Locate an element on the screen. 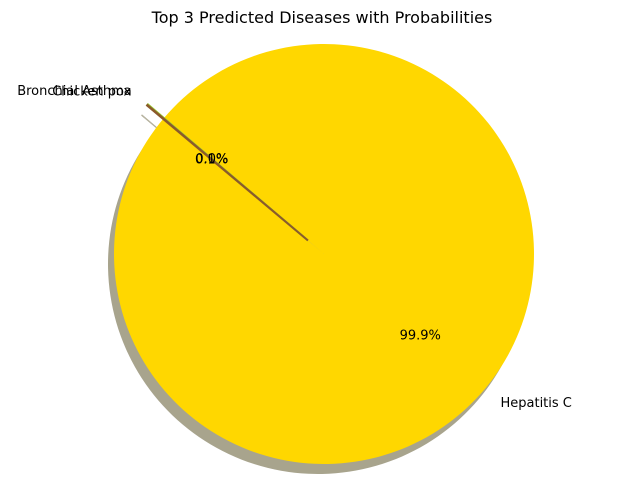  slice-percent-bronchial-asthma: 0.0% is located at coordinates (211, 159).